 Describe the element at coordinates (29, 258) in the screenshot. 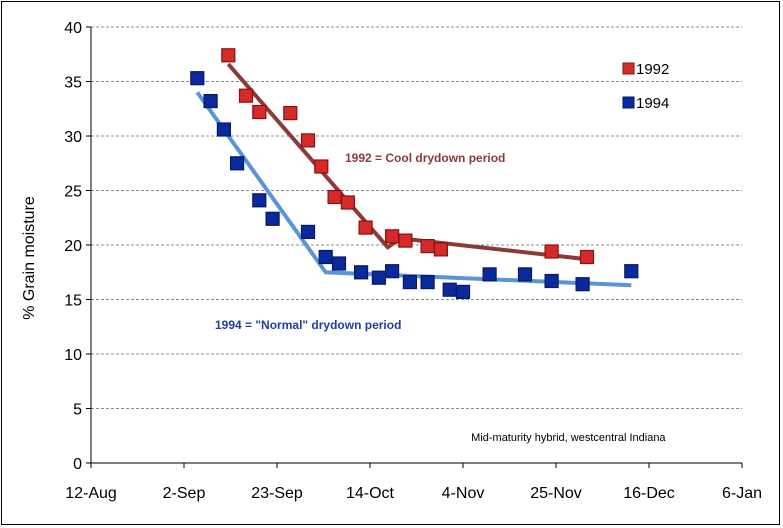

I see `y-axis-label: % Grain moisture` at that location.